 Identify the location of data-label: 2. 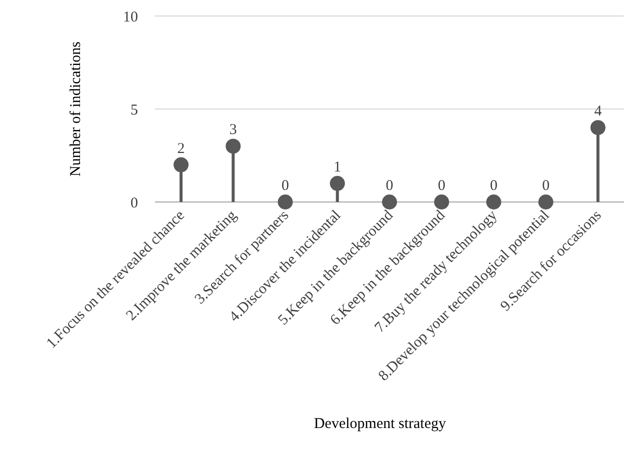
(181, 148).